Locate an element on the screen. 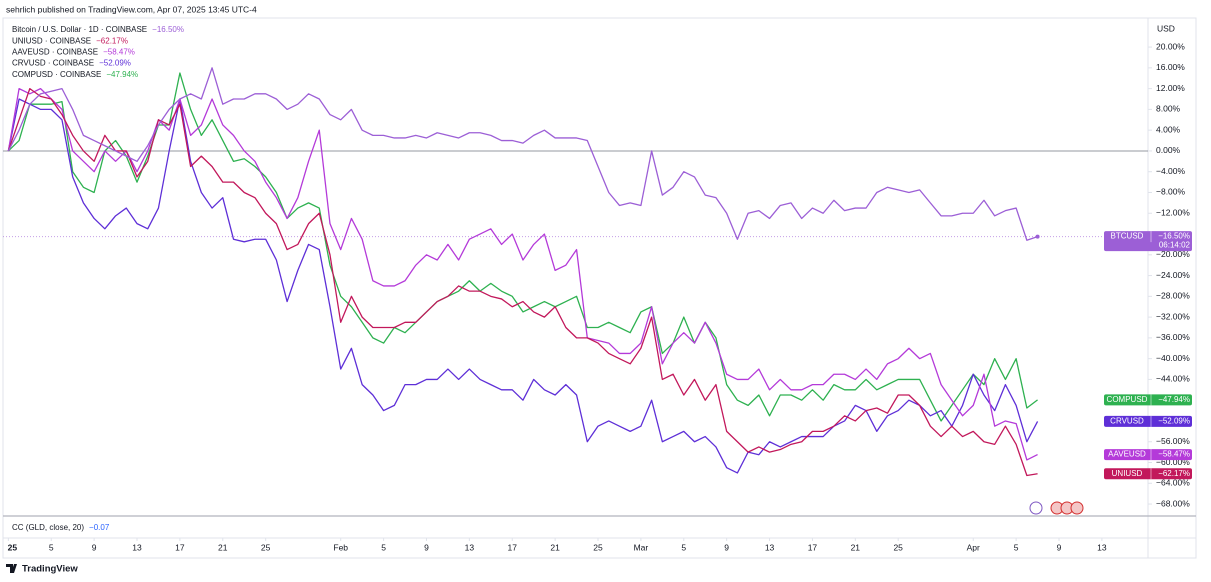  y-tick-label: −60.00% is located at coordinates (1173, 462).